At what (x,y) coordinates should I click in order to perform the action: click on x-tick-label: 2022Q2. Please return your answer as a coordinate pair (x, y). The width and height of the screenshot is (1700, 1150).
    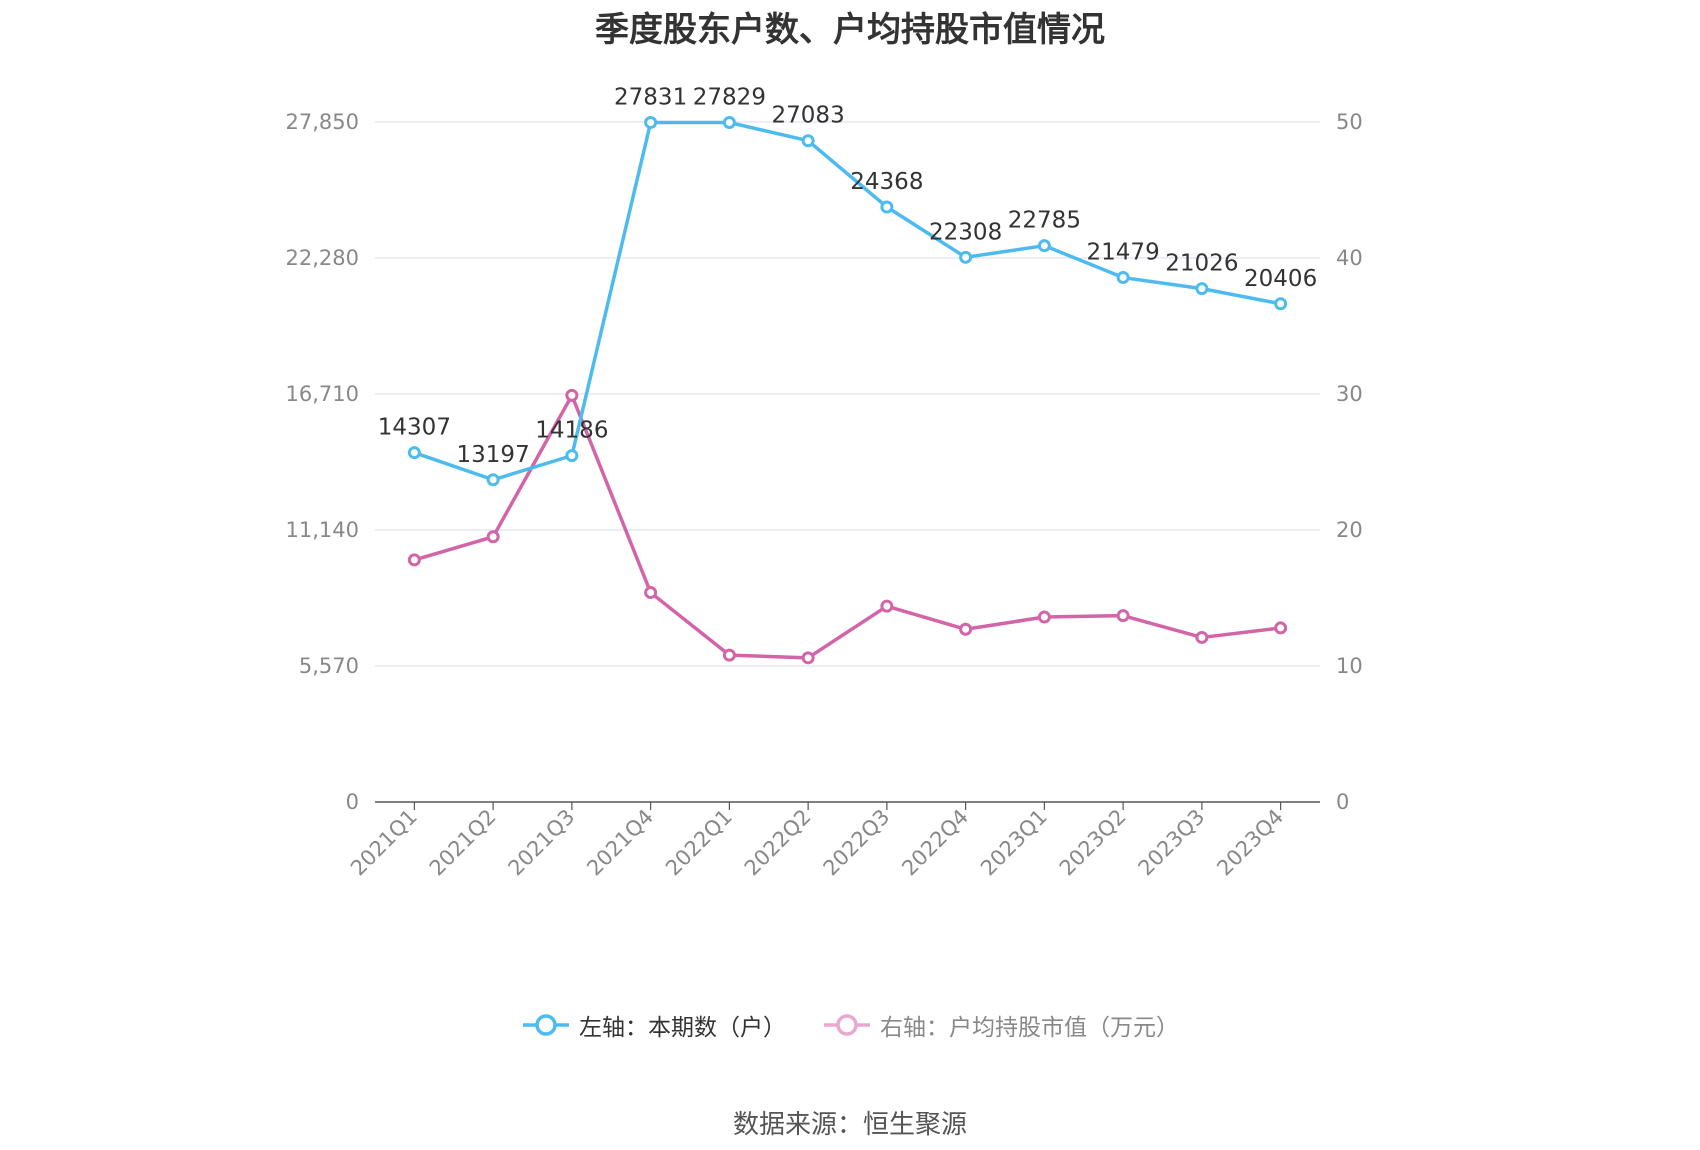
    Looking at the image, I should click on (778, 843).